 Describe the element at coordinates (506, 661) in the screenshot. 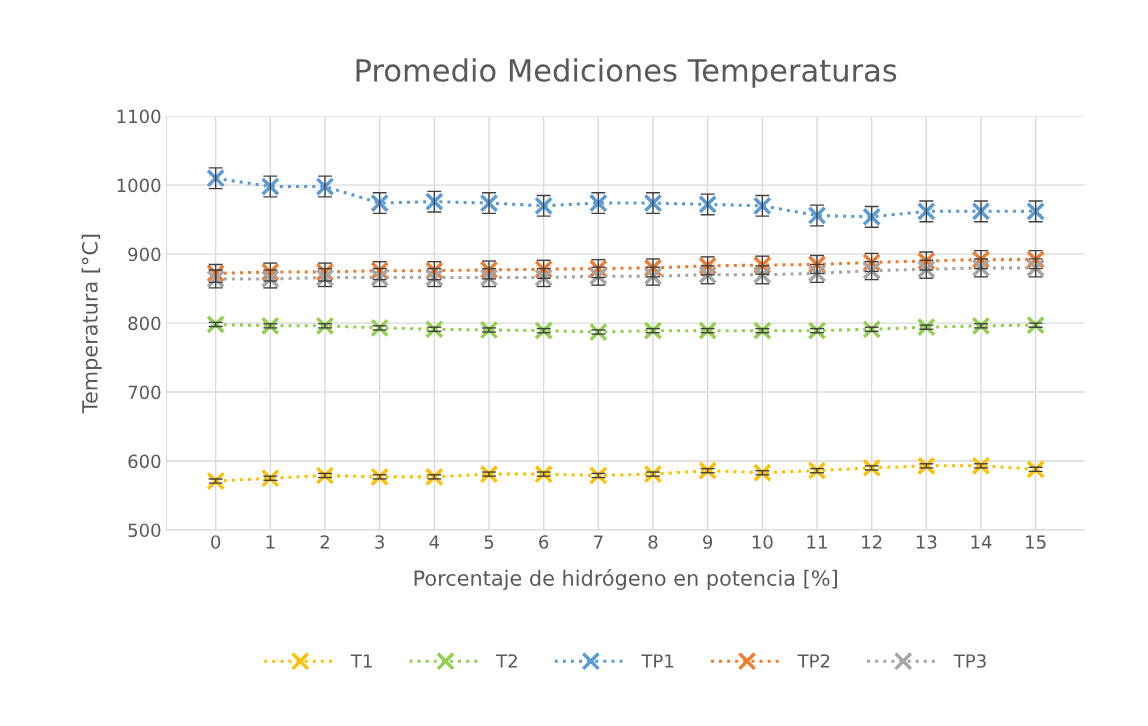

I see `legend-label: T2` at that location.